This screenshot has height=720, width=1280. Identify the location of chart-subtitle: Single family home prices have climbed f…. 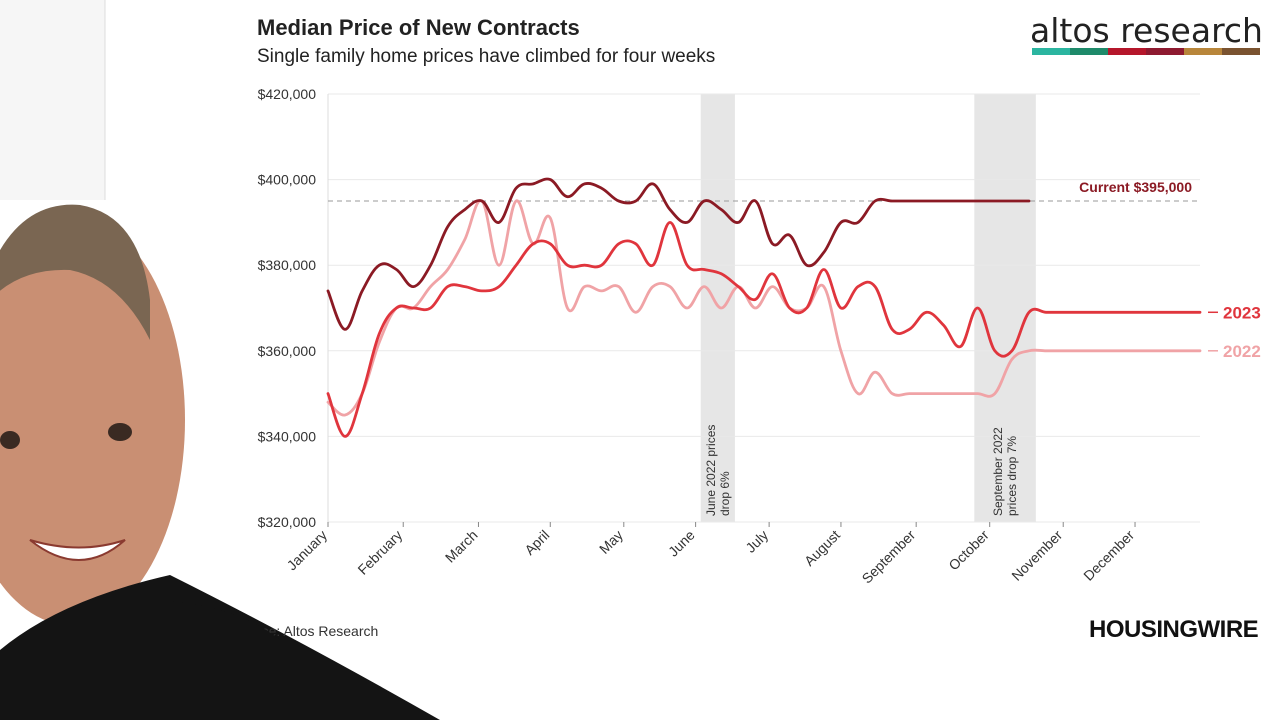
(486, 56).